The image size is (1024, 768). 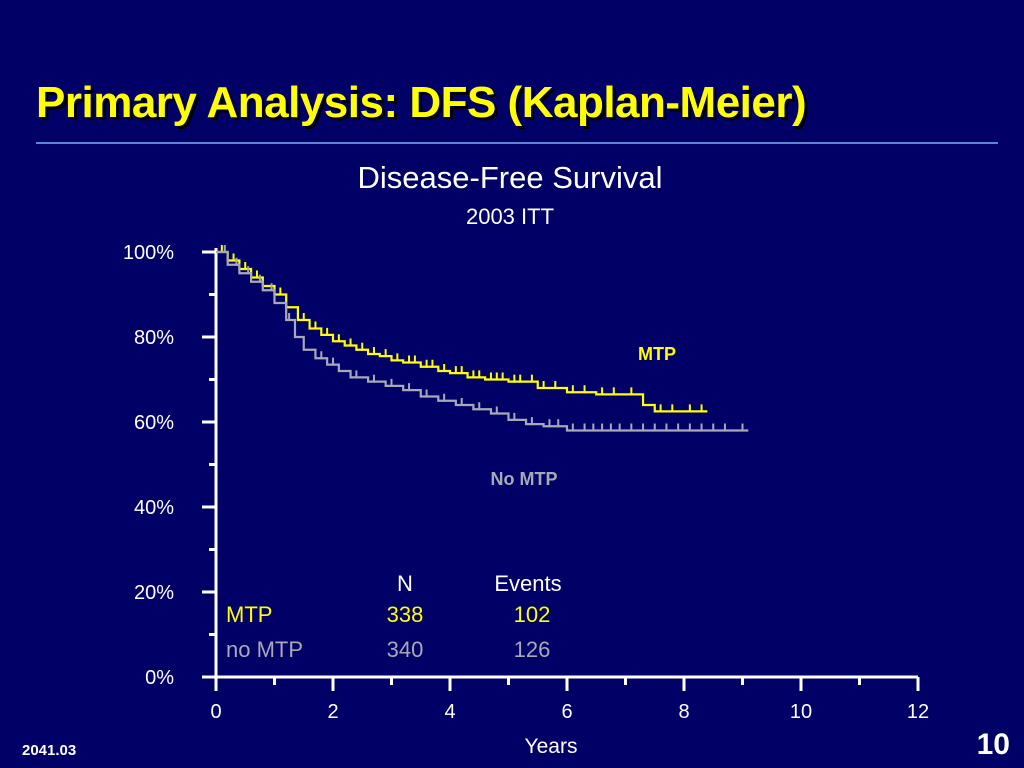 What do you see at coordinates (918, 712) in the screenshot?
I see `x-tick-label: 12` at bounding box center [918, 712].